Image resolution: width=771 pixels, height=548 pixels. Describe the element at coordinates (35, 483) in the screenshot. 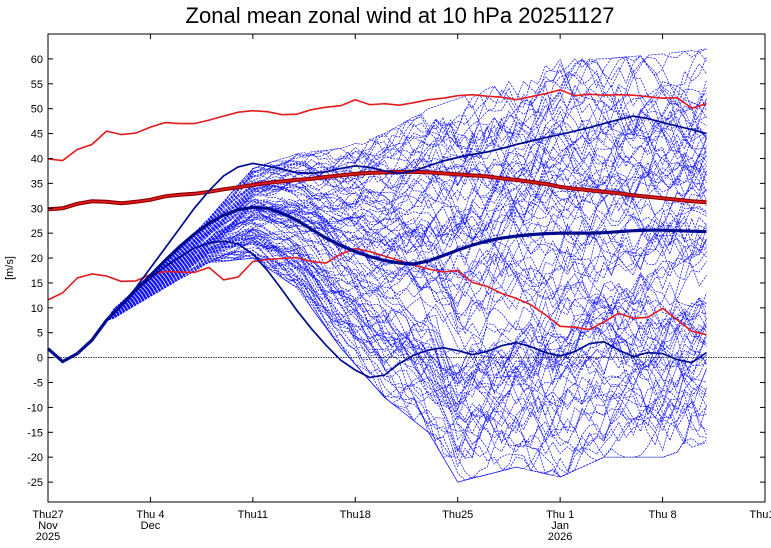

I see `y-tick-label: -25` at that location.